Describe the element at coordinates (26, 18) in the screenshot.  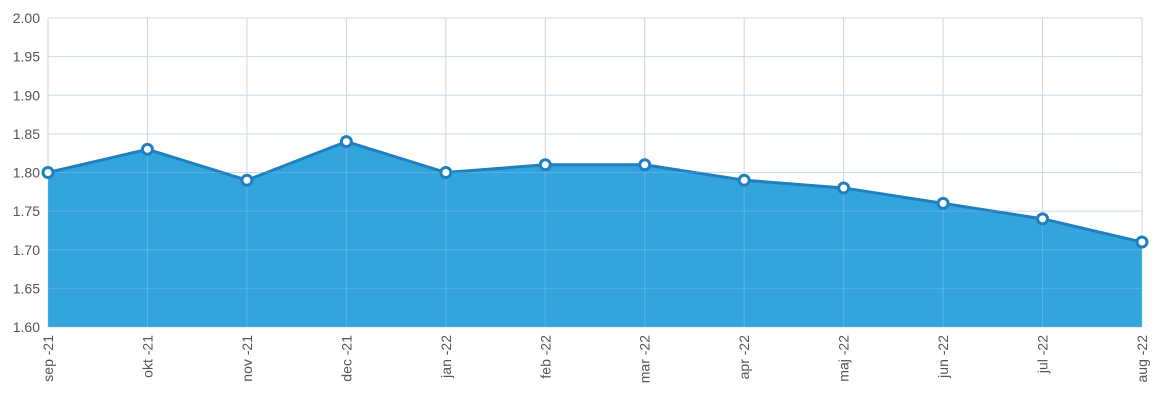
I see `y-tick-label: 2.00` at that location.